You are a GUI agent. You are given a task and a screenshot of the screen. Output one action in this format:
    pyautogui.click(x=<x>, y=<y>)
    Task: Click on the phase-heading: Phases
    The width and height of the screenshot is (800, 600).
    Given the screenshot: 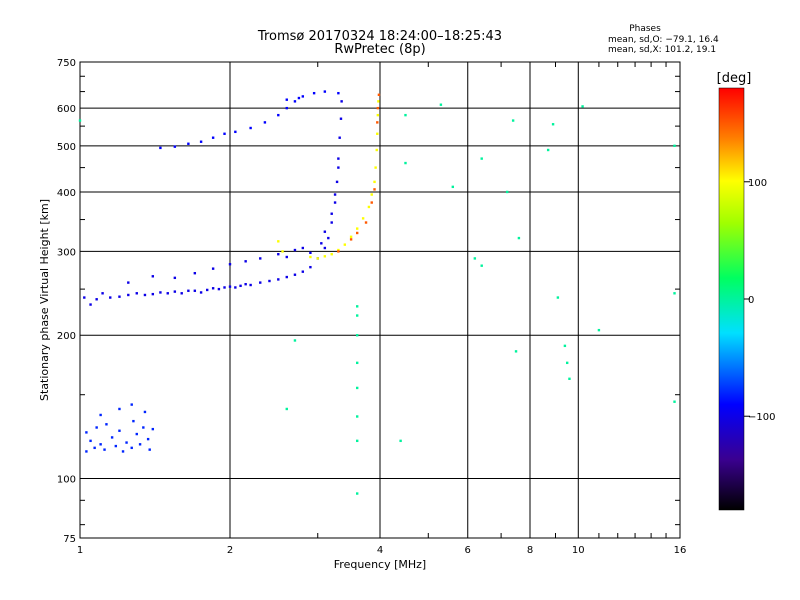 What is the action you would take?
    pyautogui.click(x=645, y=29)
    